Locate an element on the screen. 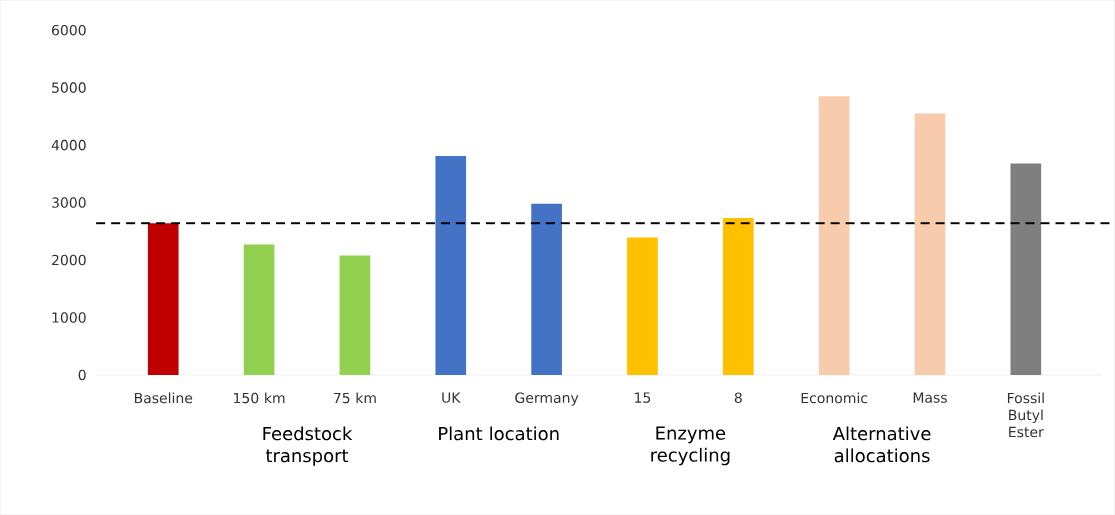 This screenshot has height=515, width=1115. y-tick-label: 4000 is located at coordinates (68, 145).